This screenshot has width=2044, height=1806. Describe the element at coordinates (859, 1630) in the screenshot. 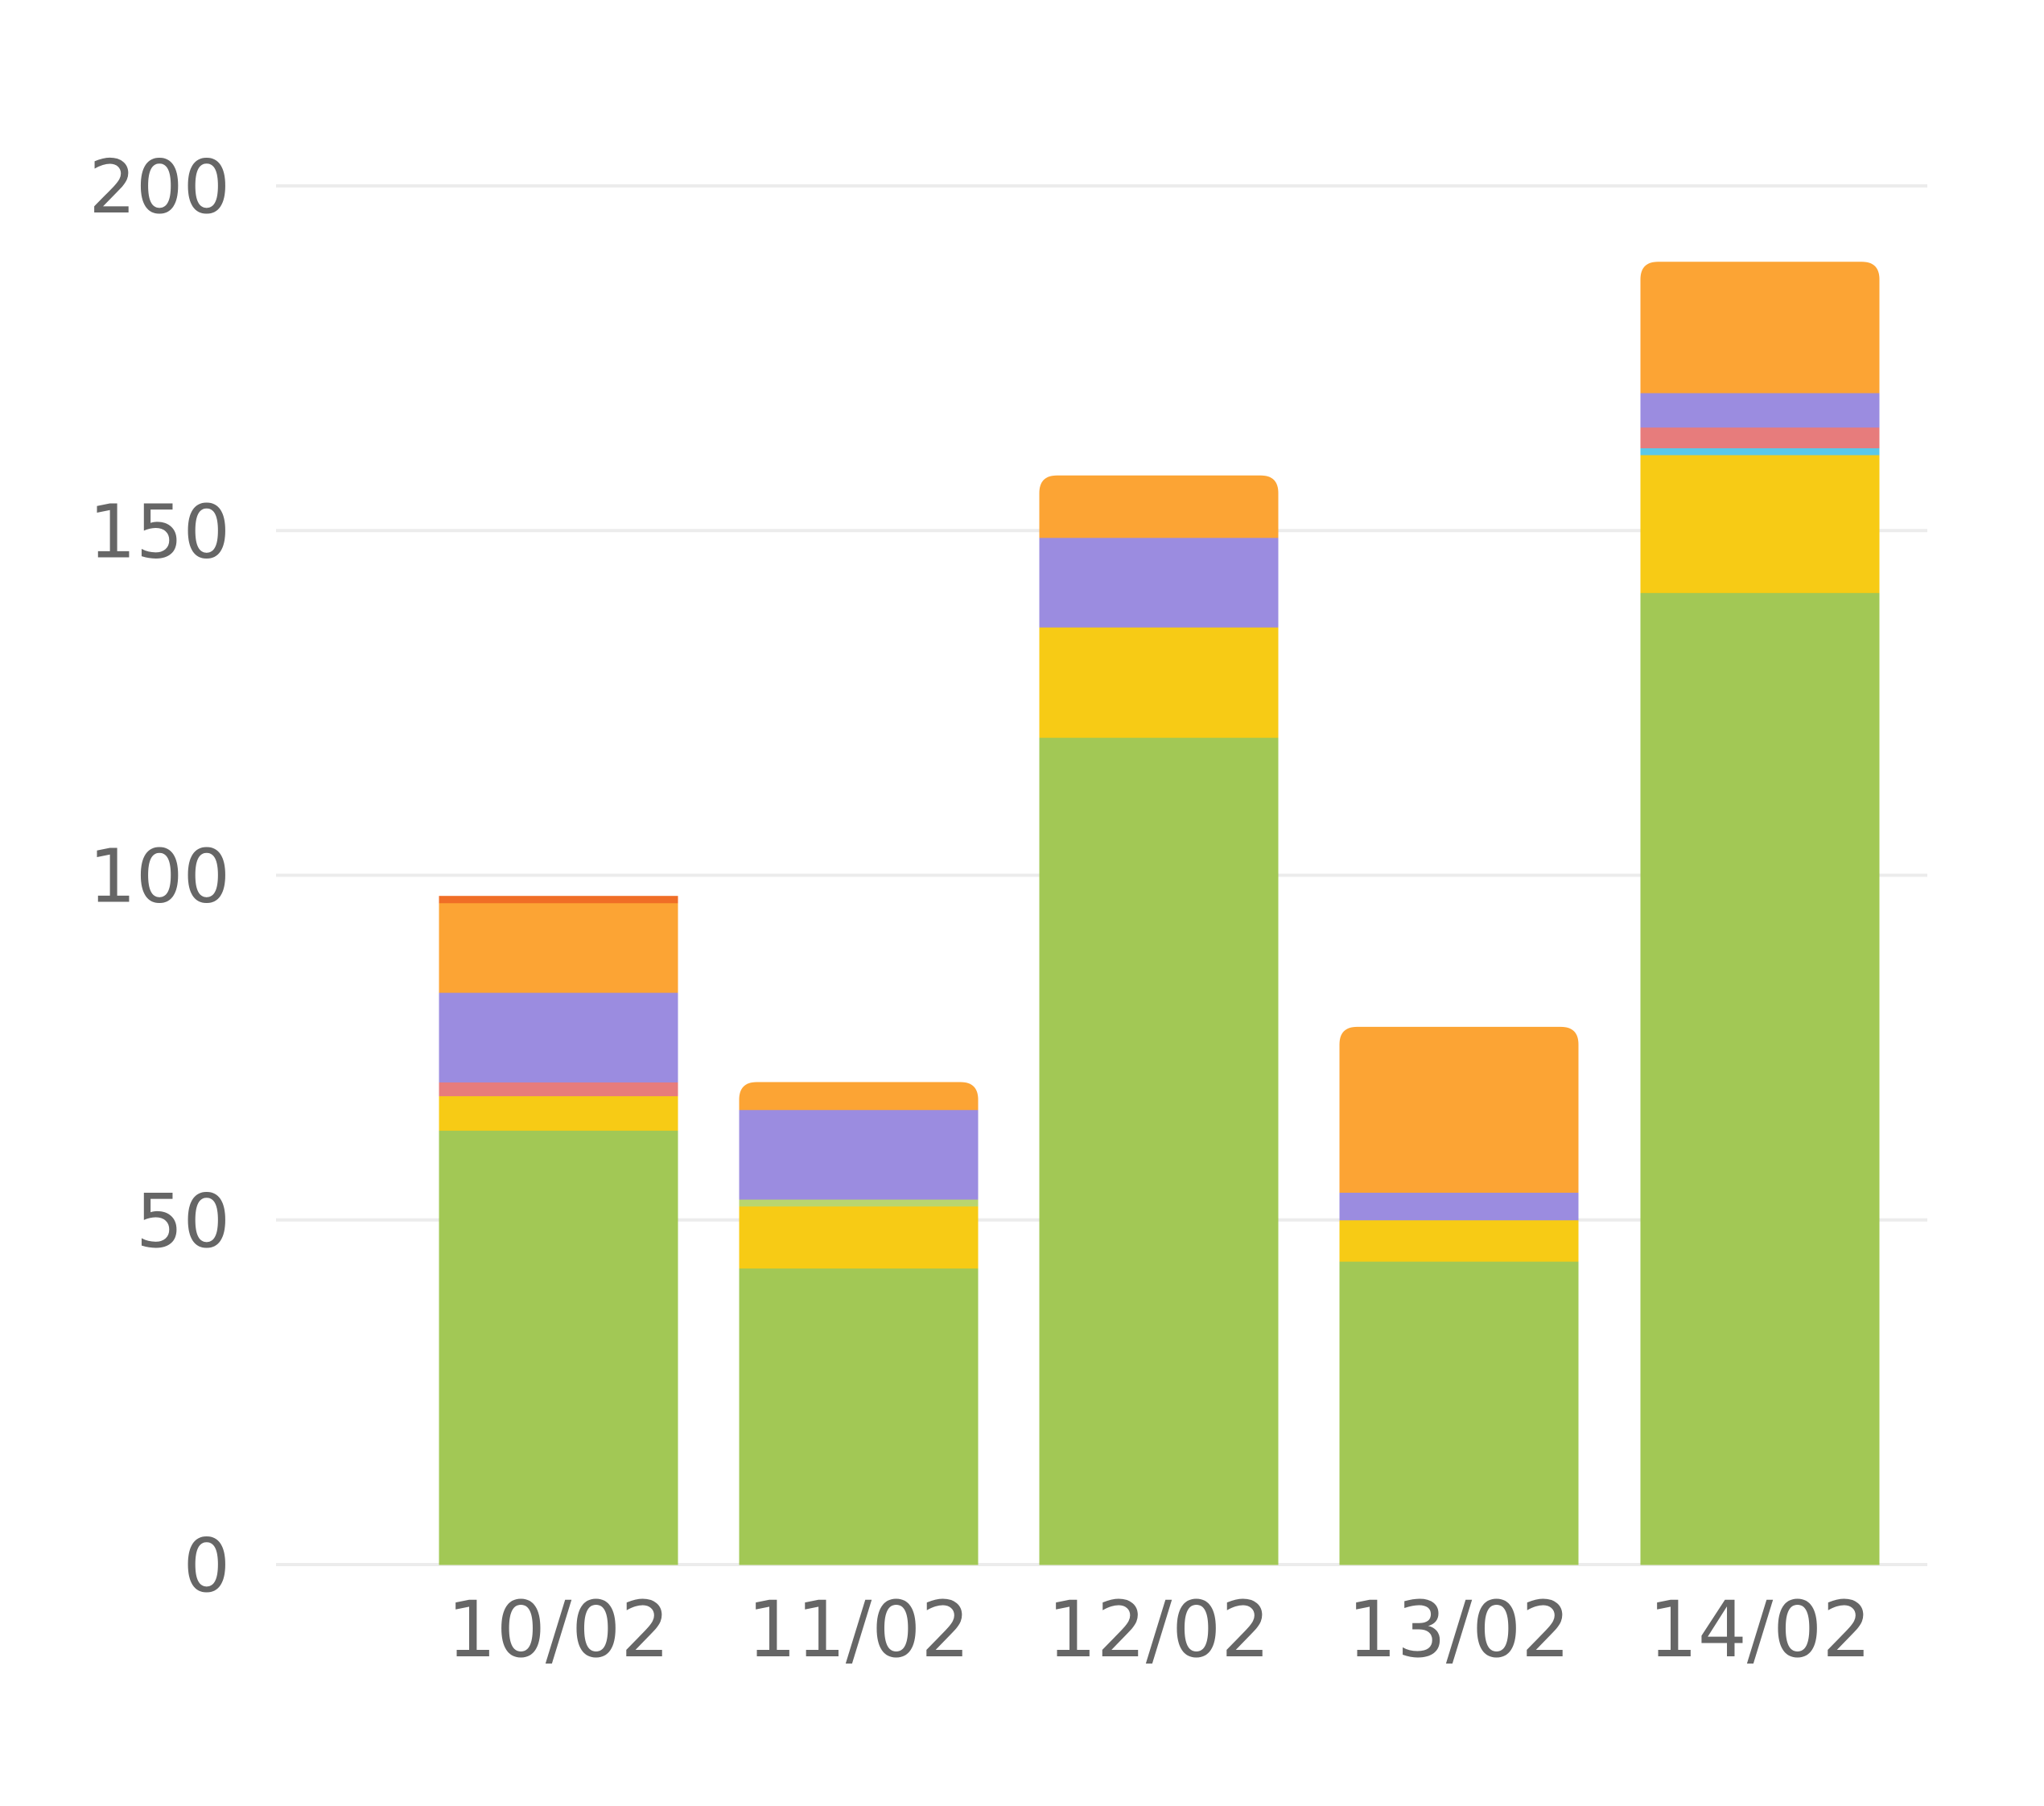

I see `x-tick-label: 11/02` at that location.